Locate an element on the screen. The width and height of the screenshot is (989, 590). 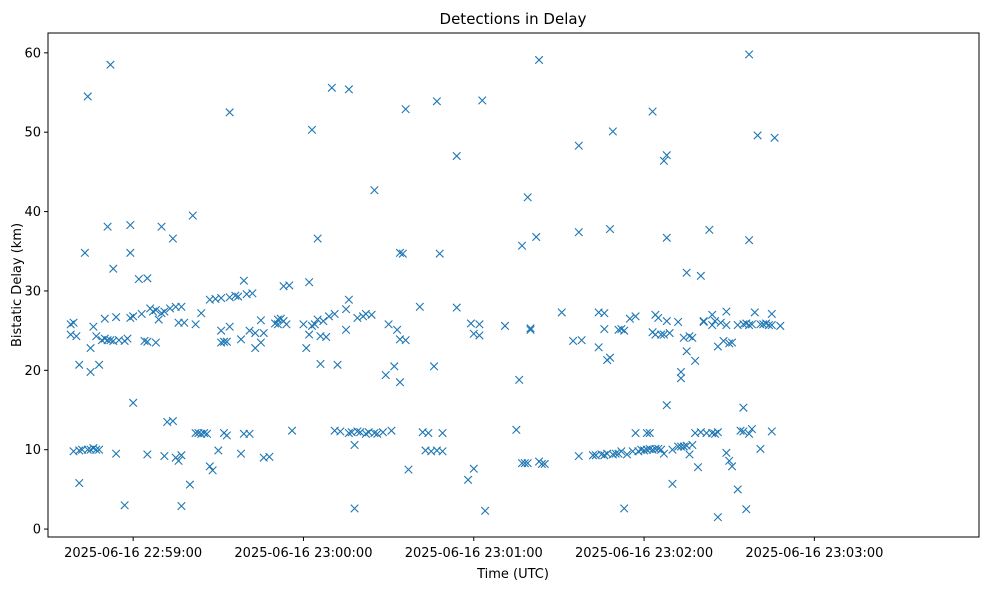
y-tick-label-0: 0 is located at coordinates (37, 530).